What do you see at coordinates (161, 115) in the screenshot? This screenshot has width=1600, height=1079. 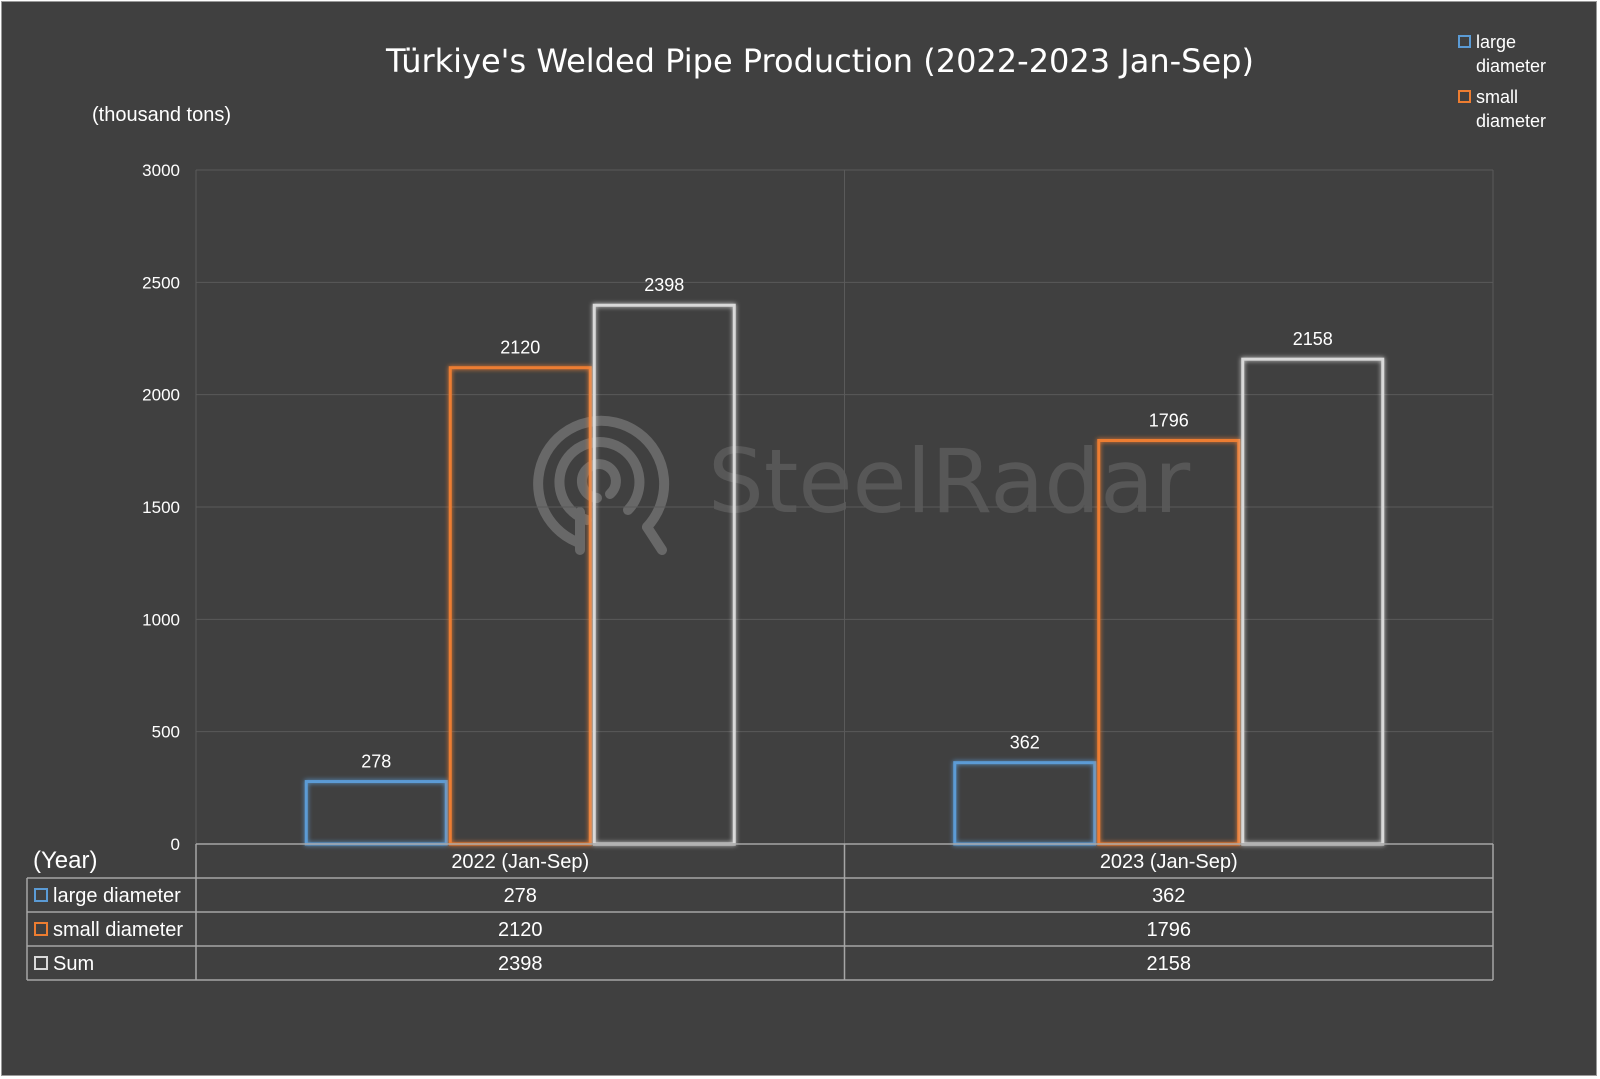 I see `y-axis-label: (thousand tons)` at bounding box center [161, 115].